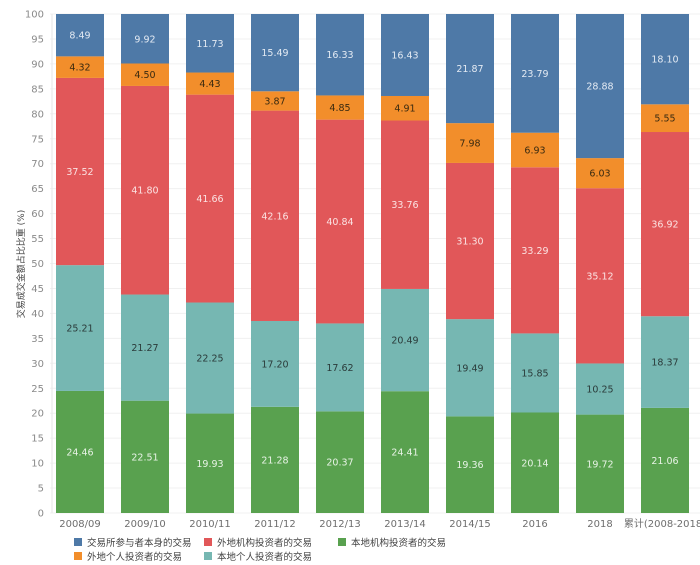  Describe the element at coordinates (21, 264) in the screenshot. I see `y-axis-label: 交易成交金额占比比重 (%)` at that location.